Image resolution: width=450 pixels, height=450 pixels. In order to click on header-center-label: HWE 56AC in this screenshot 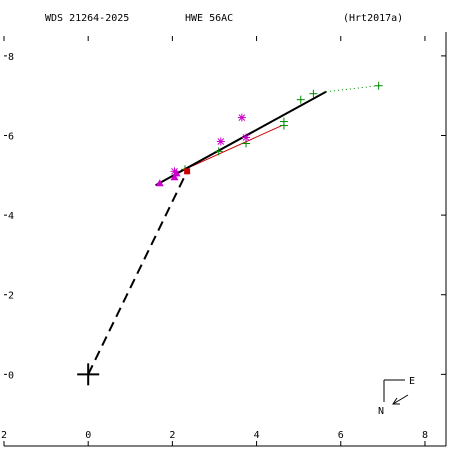, I will do `click(209, 18)`.